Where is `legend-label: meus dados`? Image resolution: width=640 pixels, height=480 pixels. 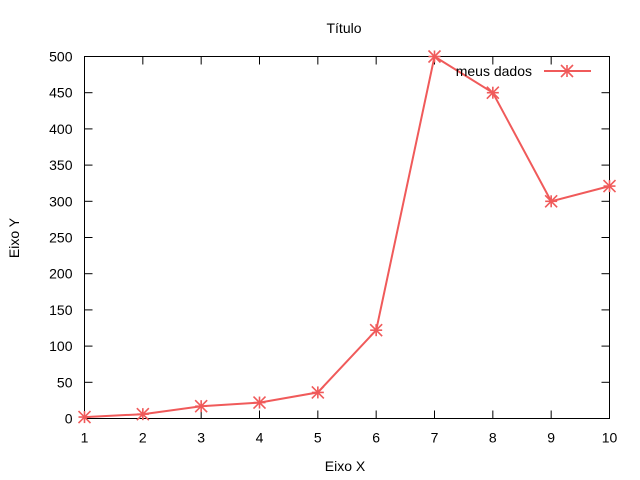
legend-label: meus dados is located at coordinates (494, 71).